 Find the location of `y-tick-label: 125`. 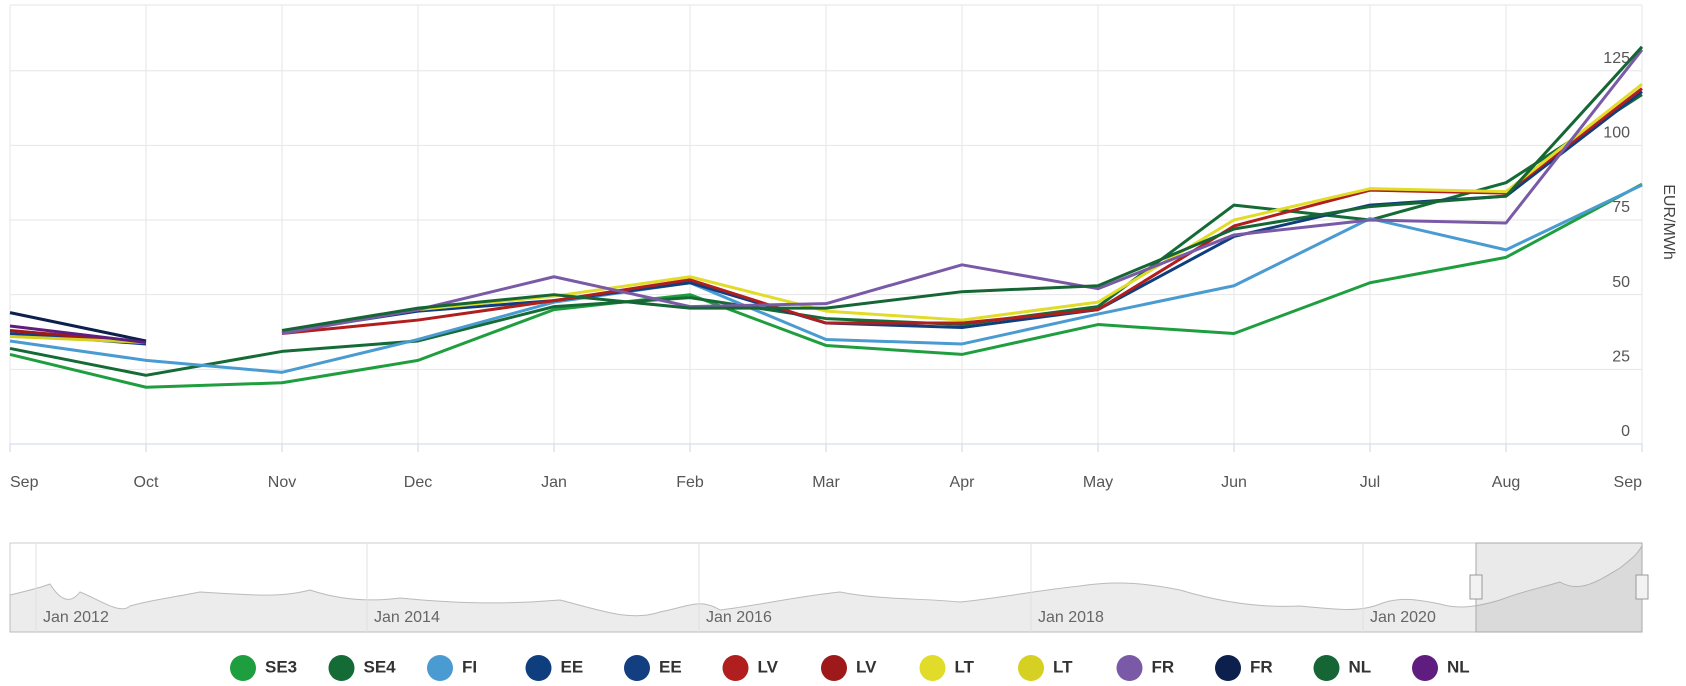

y-tick-label: 125 is located at coordinates (1616, 58).